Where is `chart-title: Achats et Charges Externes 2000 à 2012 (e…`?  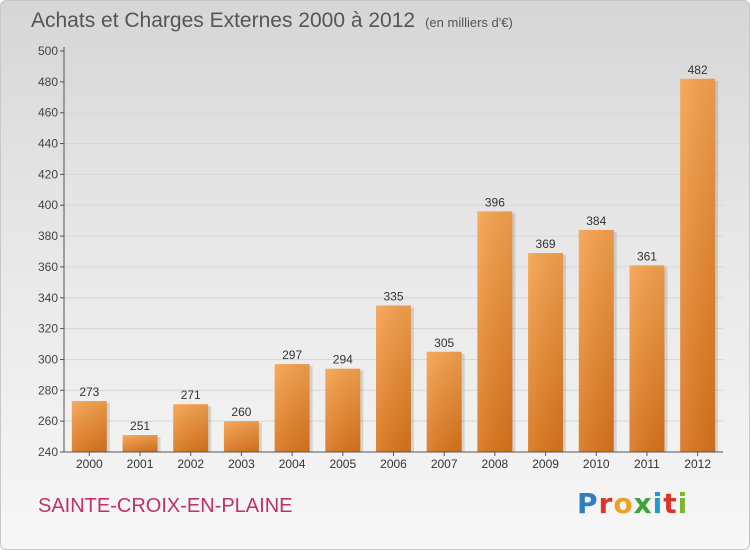 chart-title: Achats et Charges Externes 2000 à 2012 (e… is located at coordinates (272, 21).